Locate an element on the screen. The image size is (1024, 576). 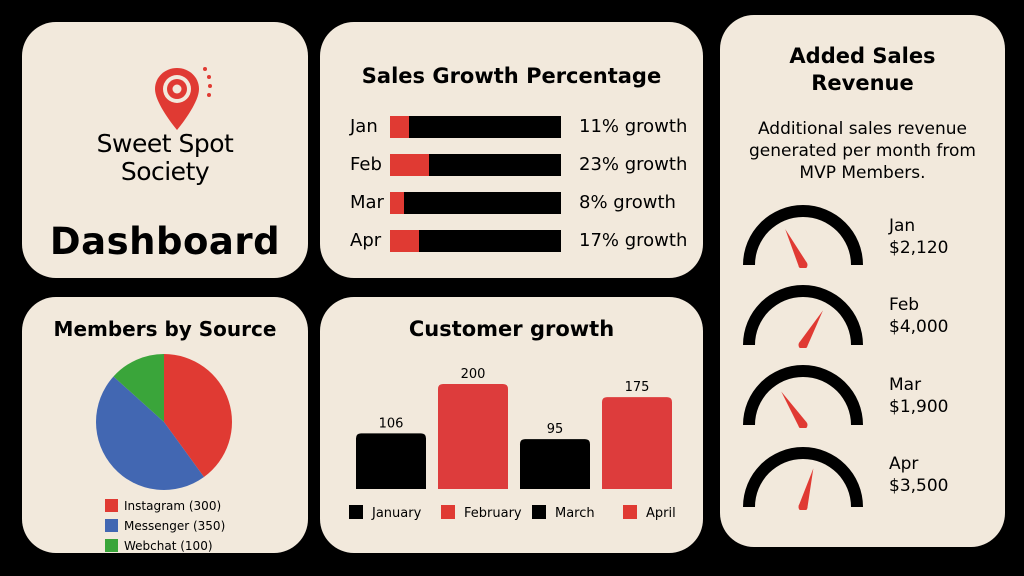
gauge-apr is located at coordinates (803, 478).